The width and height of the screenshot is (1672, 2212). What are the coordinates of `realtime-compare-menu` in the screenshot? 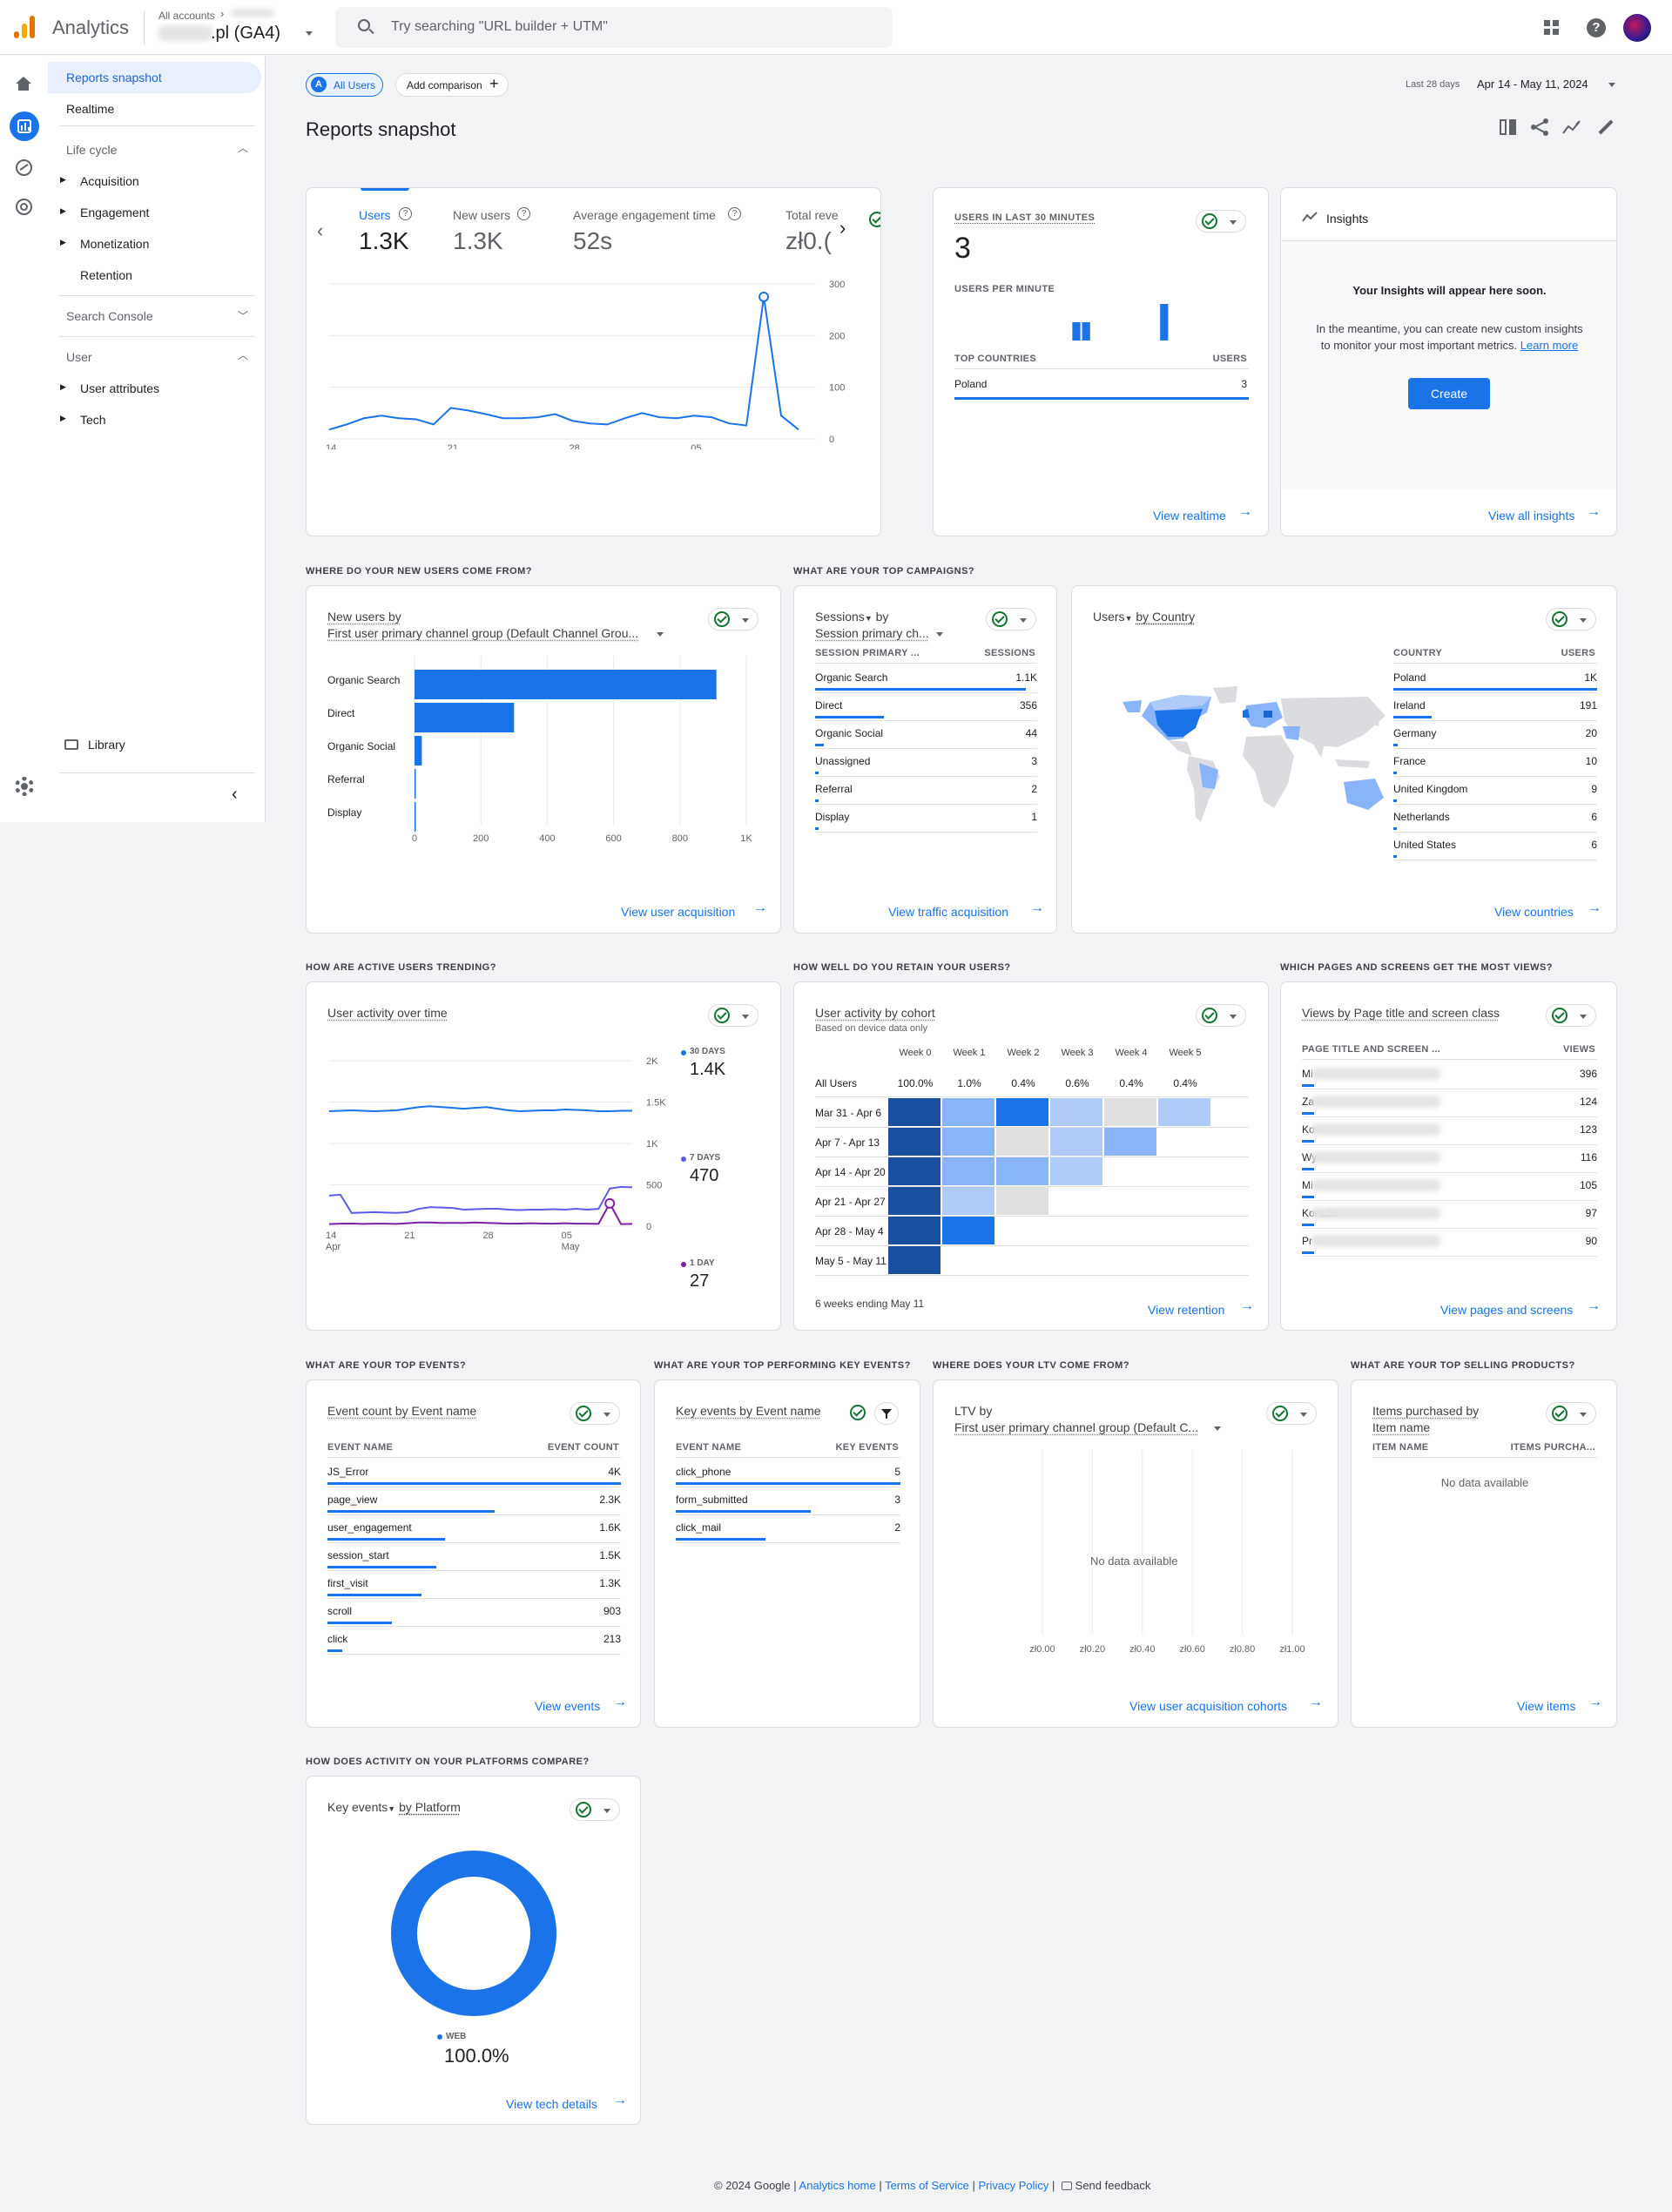 It's located at (1221, 222).